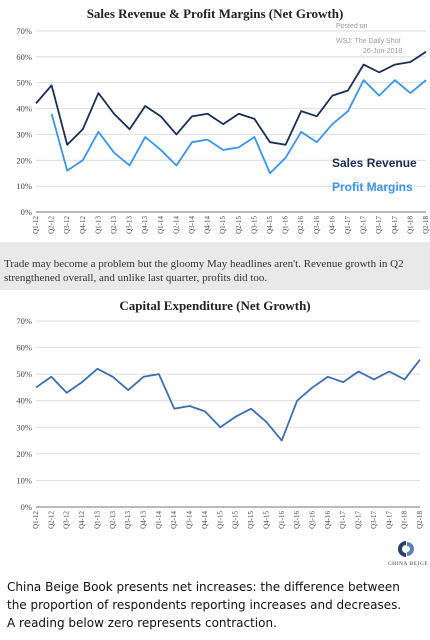 This screenshot has height=640, width=430. Describe the element at coordinates (426, 225) in the screenshot. I see `top-chart-x-tick-label: Q2-18` at that location.